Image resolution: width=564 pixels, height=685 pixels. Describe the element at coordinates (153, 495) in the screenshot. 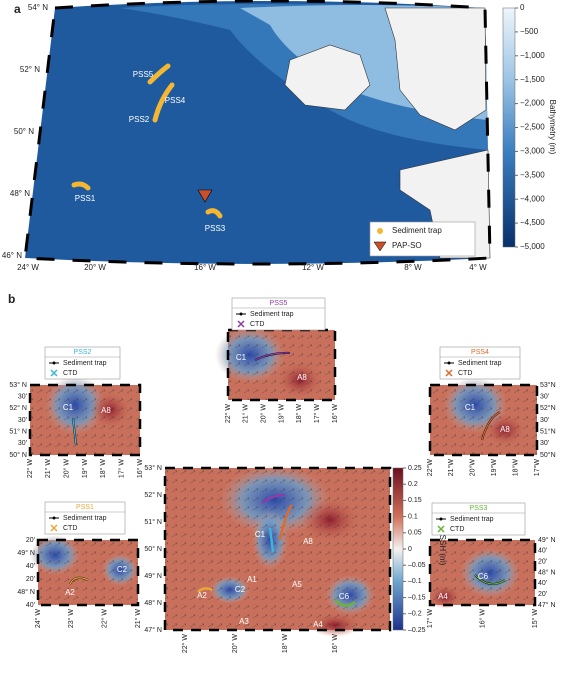

I see `lat-label: 52° N` at that location.